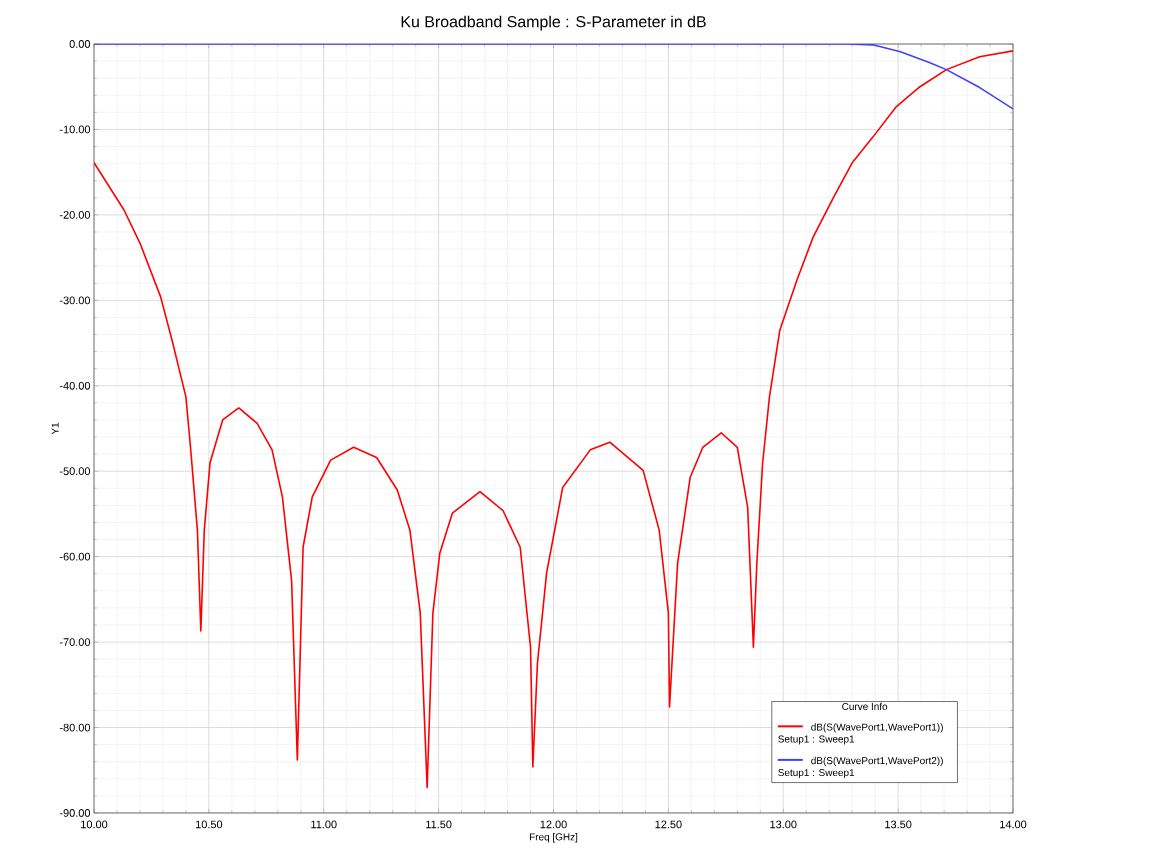  What do you see at coordinates (75, 642) in the screenshot?
I see `y-tick-label: -70.00` at bounding box center [75, 642].